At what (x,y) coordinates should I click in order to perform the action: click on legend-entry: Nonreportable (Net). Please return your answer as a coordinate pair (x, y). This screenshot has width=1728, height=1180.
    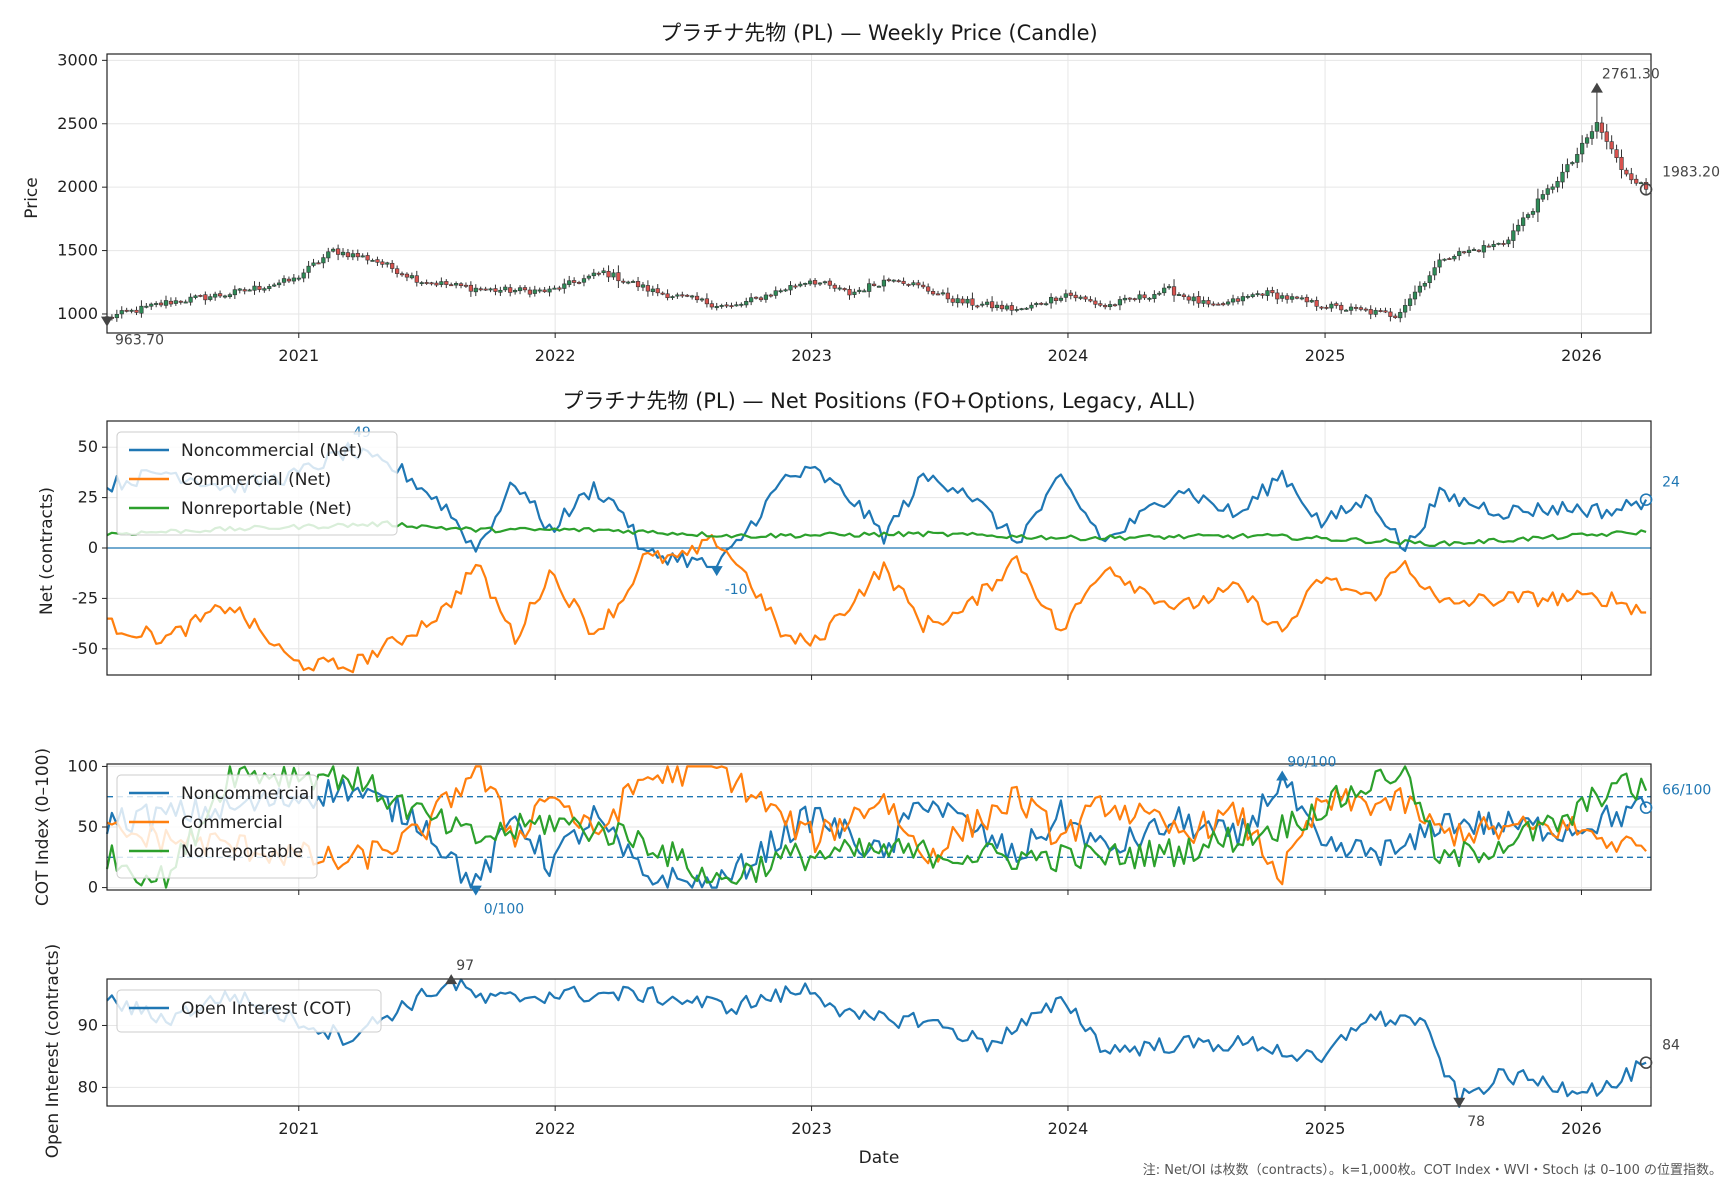
    Looking at the image, I should click on (266, 509).